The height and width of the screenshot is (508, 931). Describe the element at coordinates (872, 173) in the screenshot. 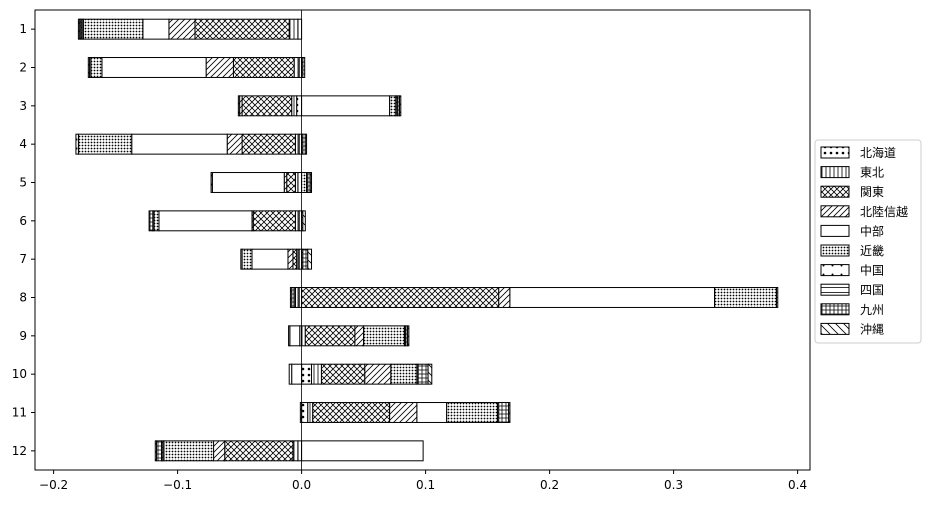

I see `legend-label: 東北` at that location.